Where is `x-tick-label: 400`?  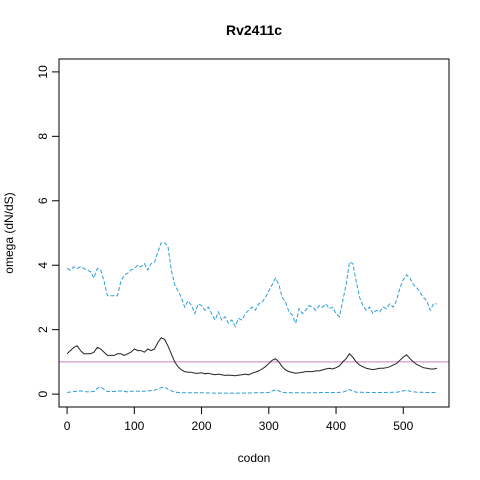 x-tick-label: 400 is located at coordinates (336, 426).